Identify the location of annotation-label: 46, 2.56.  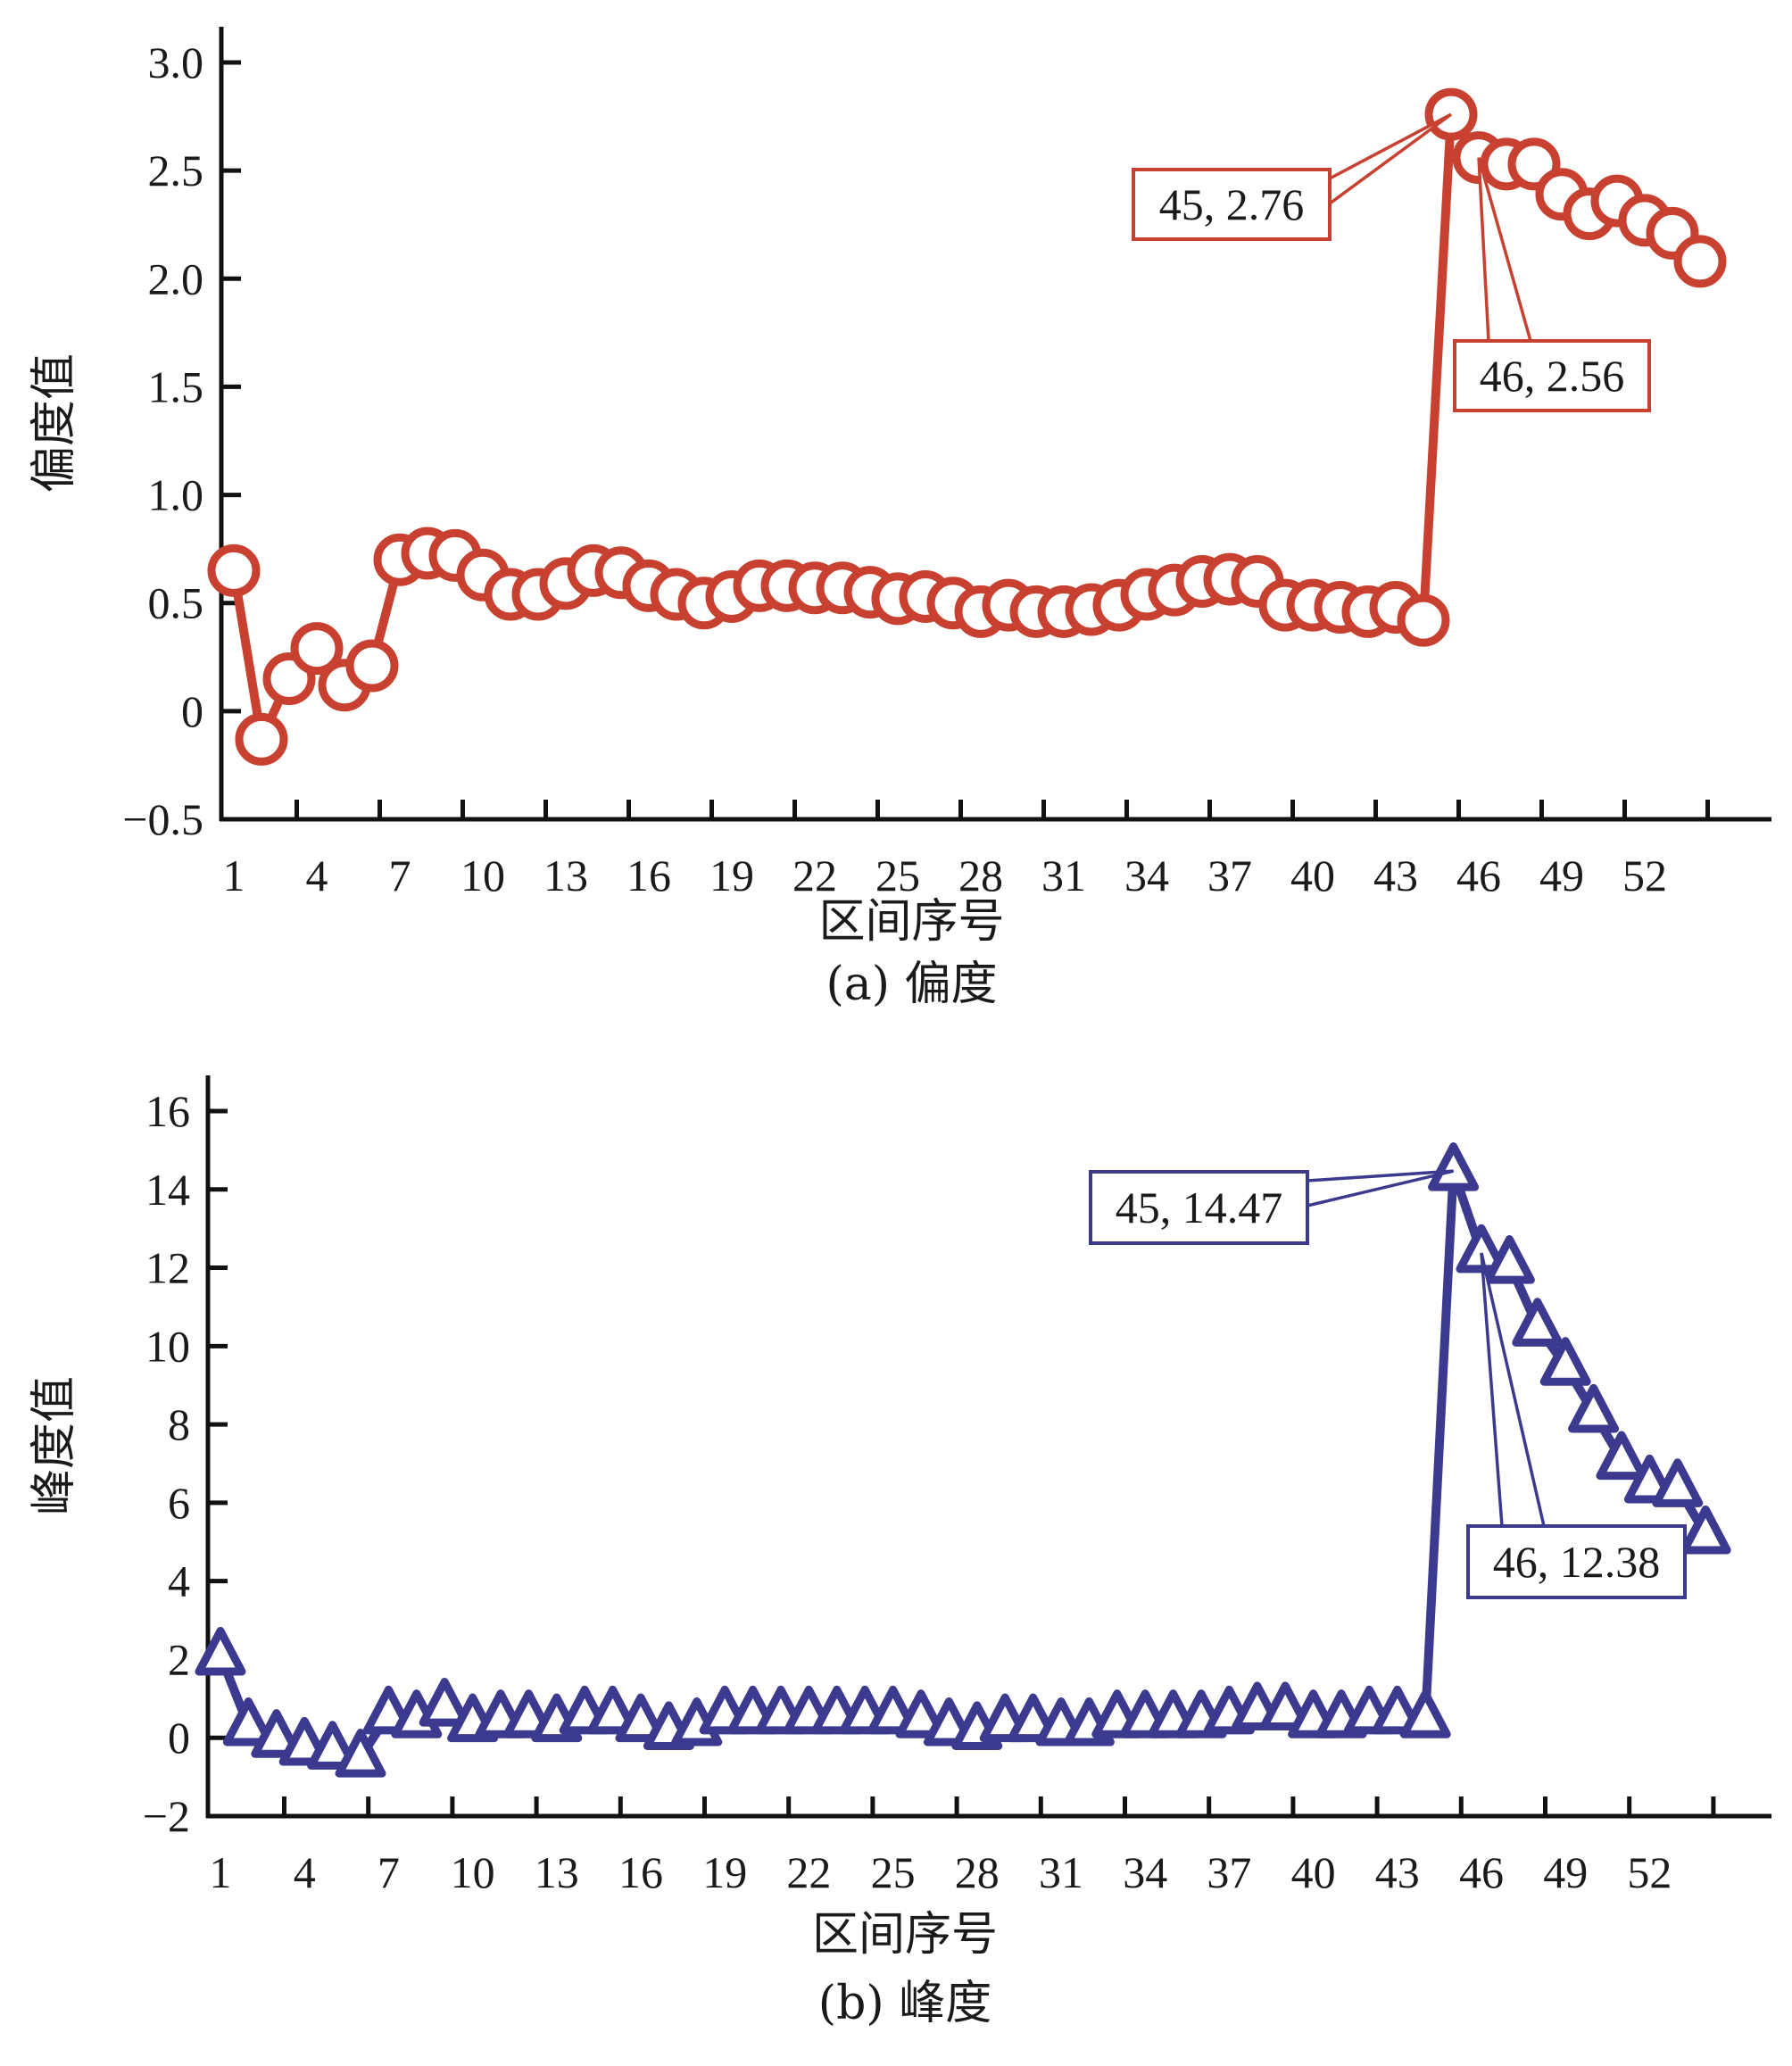
(1552, 376).